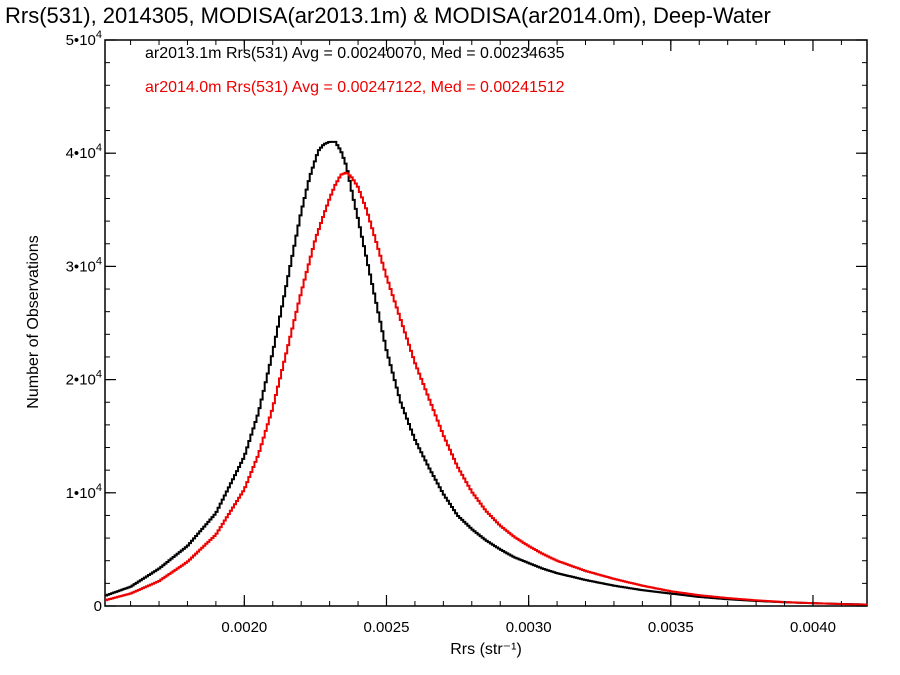 This screenshot has width=900, height=675. I want to click on y-tick-label: 5•104, so click(84, 39).